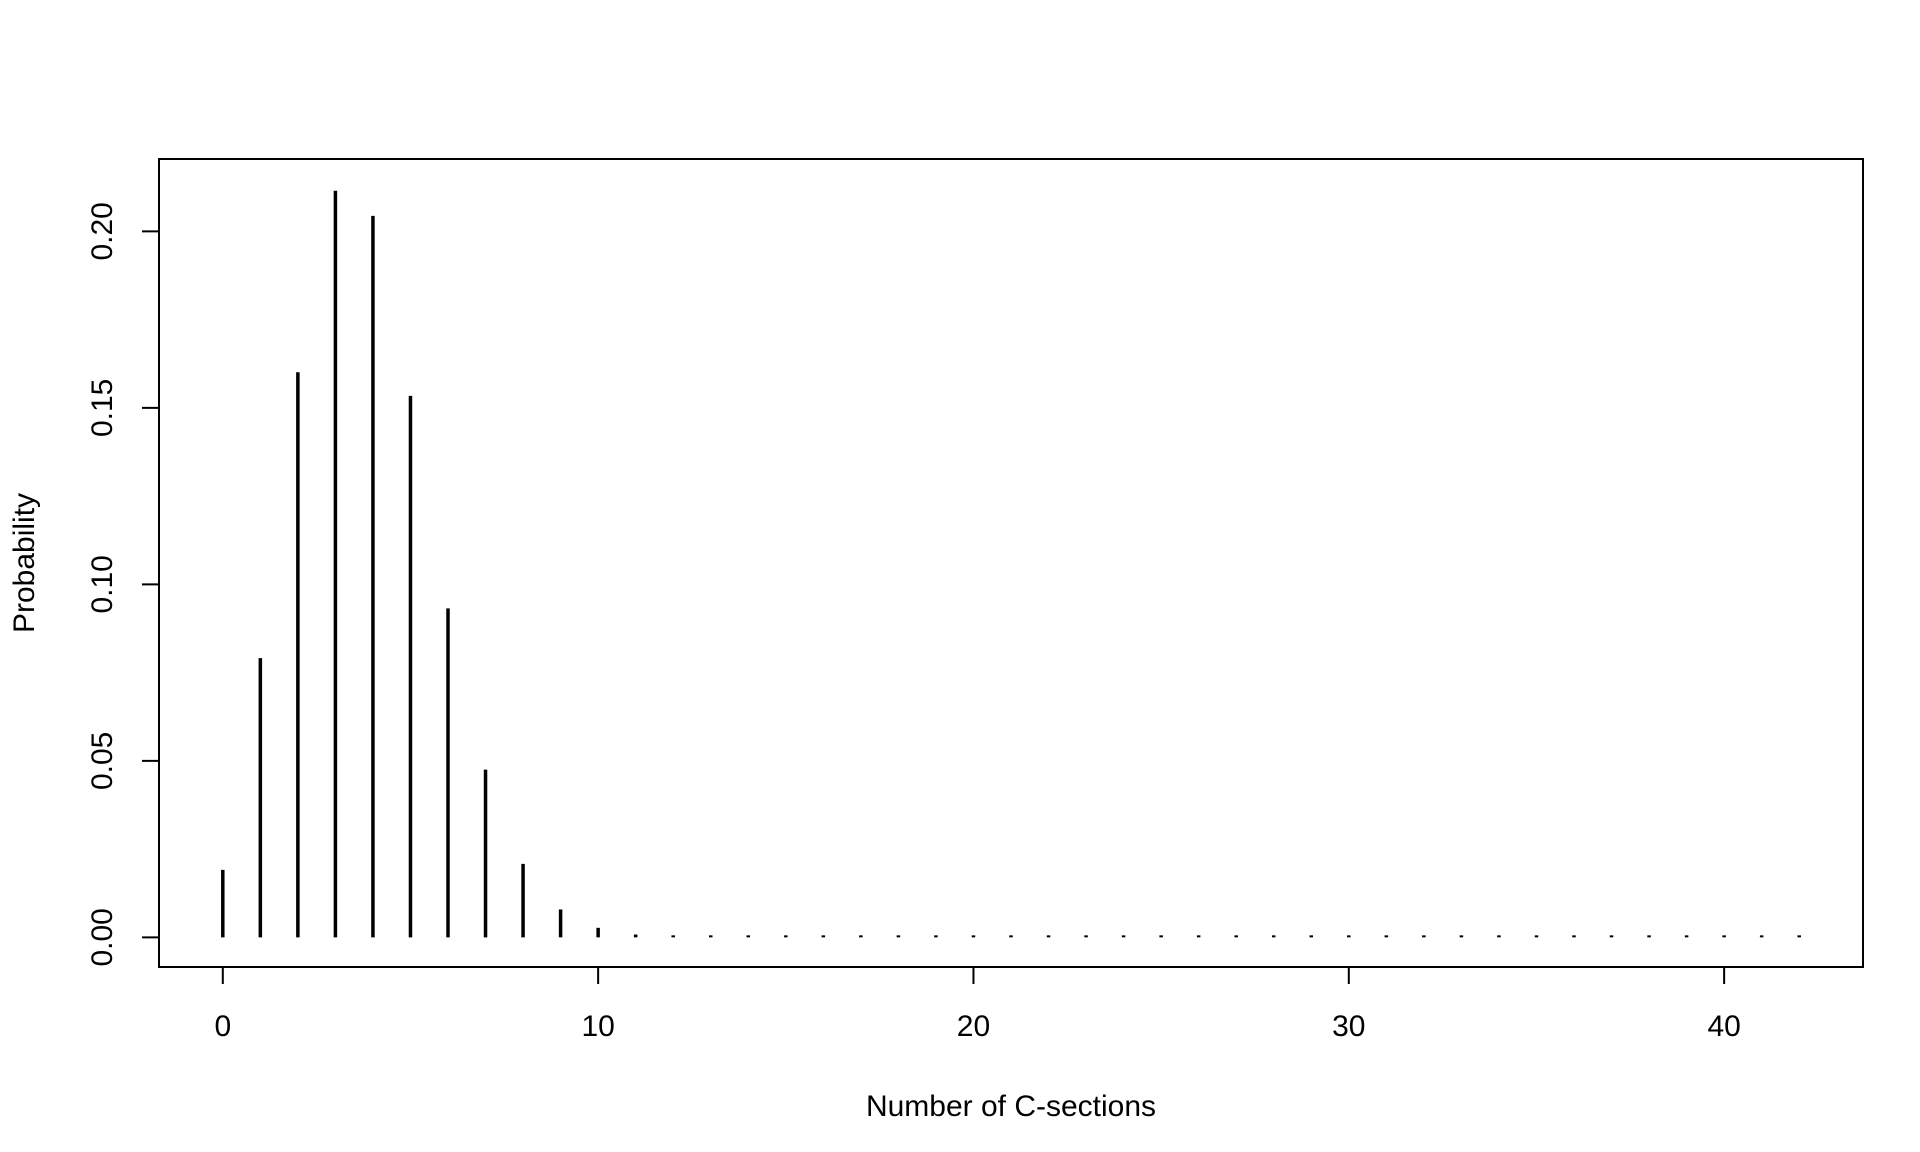  What do you see at coordinates (597, 1026) in the screenshot?
I see `x-tick-label-10: 10` at bounding box center [597, 1026].